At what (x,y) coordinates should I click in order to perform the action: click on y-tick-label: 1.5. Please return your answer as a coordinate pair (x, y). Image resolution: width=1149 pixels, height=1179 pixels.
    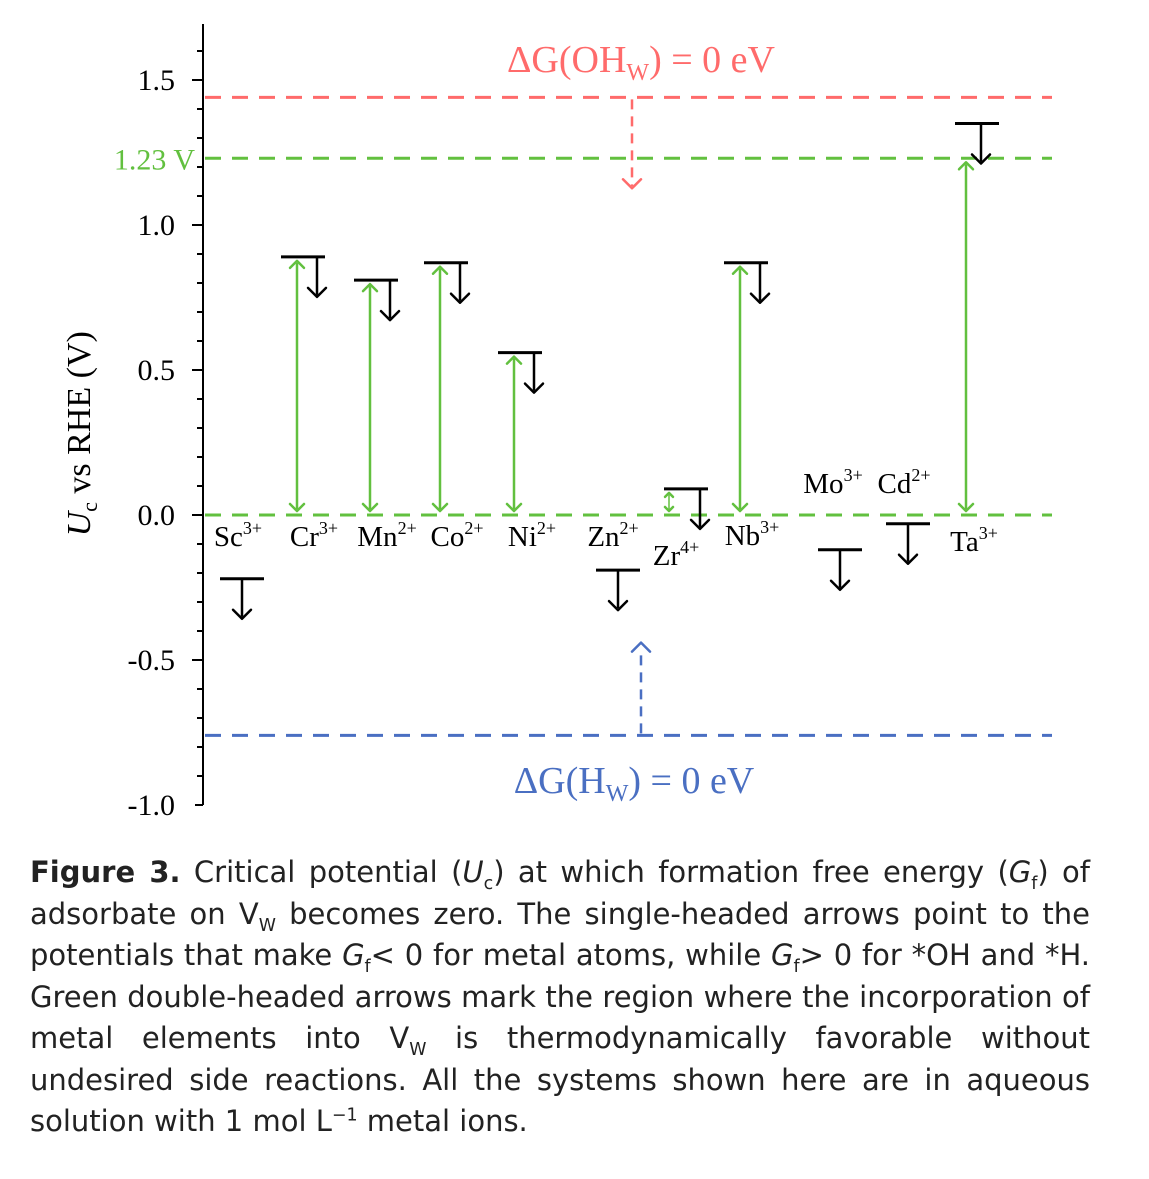
    Looking at the image, I should click on (157, 80).